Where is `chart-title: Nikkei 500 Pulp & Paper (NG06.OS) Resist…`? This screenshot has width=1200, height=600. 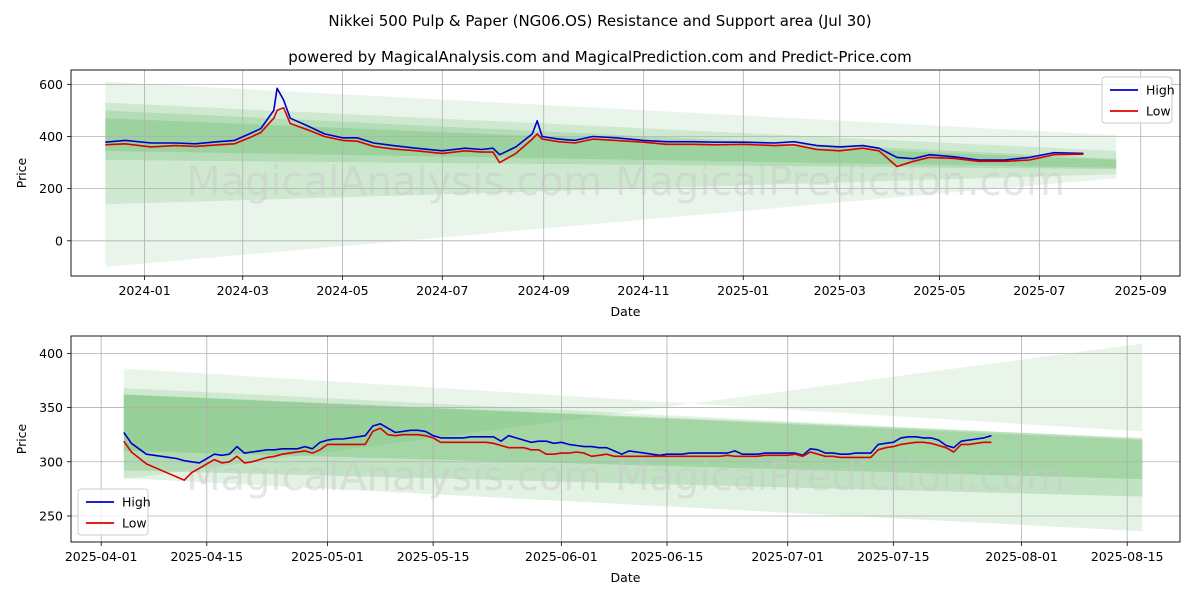
chart-title: Nikkei 500 Pulp & Paper (NG06.OS) Resist… is located at coordinates (599, 21).